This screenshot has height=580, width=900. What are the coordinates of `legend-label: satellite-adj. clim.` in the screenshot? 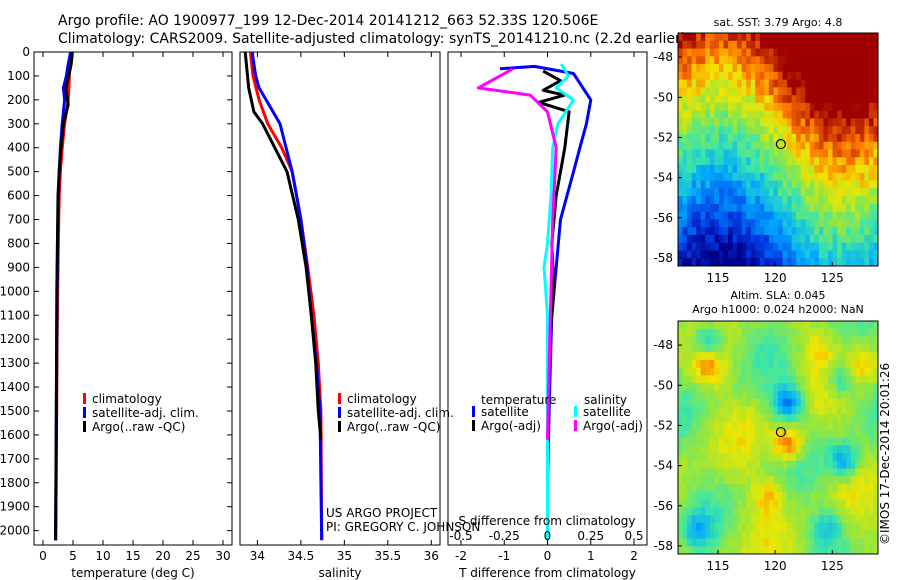 It's located at (145, 413).